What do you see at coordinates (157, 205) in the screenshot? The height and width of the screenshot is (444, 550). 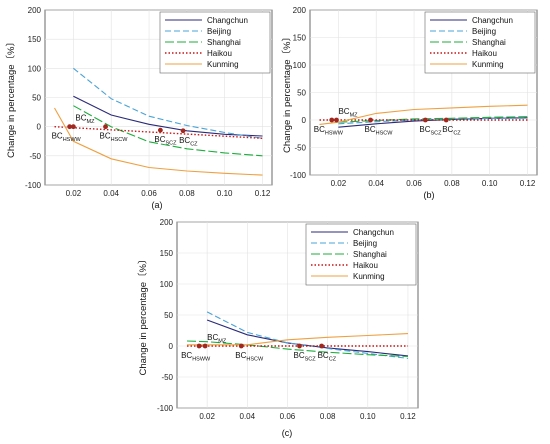 I see `panel-a-caption: (a)` at bounding box center [157, 205].